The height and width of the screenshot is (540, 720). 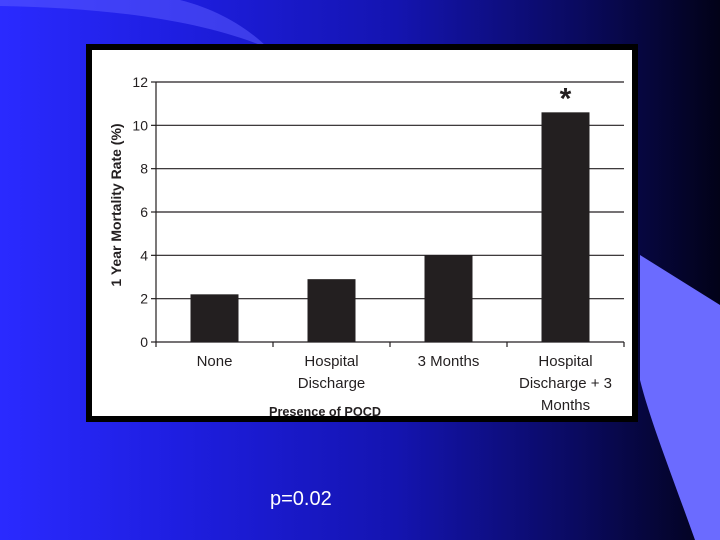 What do you see at coordinates (144, 342) in the screenshot?
I see `y-tick-label: 0` at bounding box center [144, 342].